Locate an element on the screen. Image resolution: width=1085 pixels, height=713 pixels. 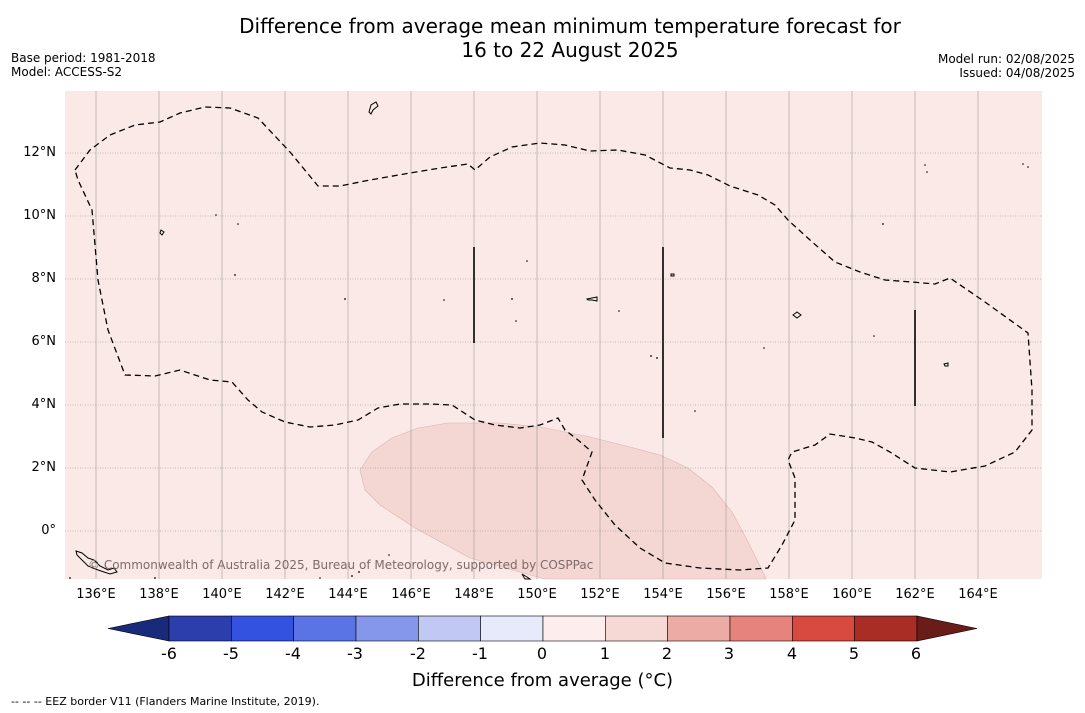
lon-tick: 138°E is located at coordinates (159, 594).